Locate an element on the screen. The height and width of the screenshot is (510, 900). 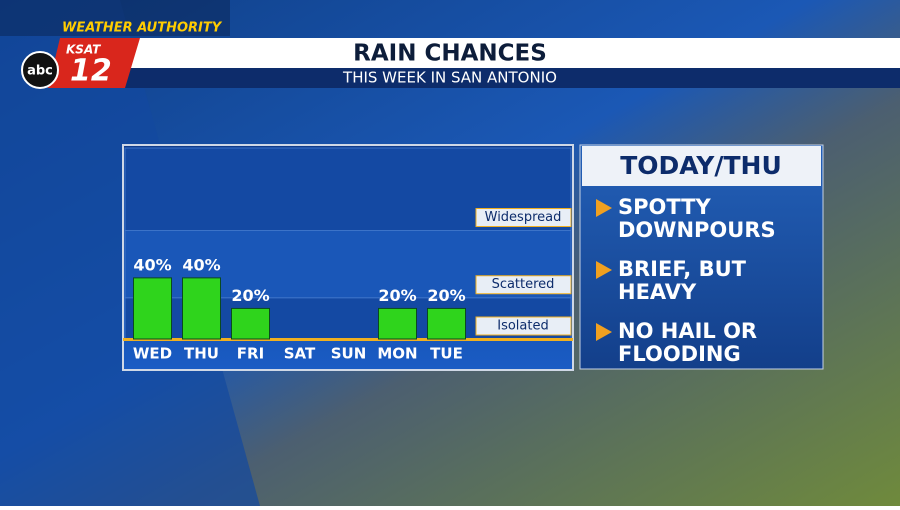
network-logo is located at coordinates (40, 70).